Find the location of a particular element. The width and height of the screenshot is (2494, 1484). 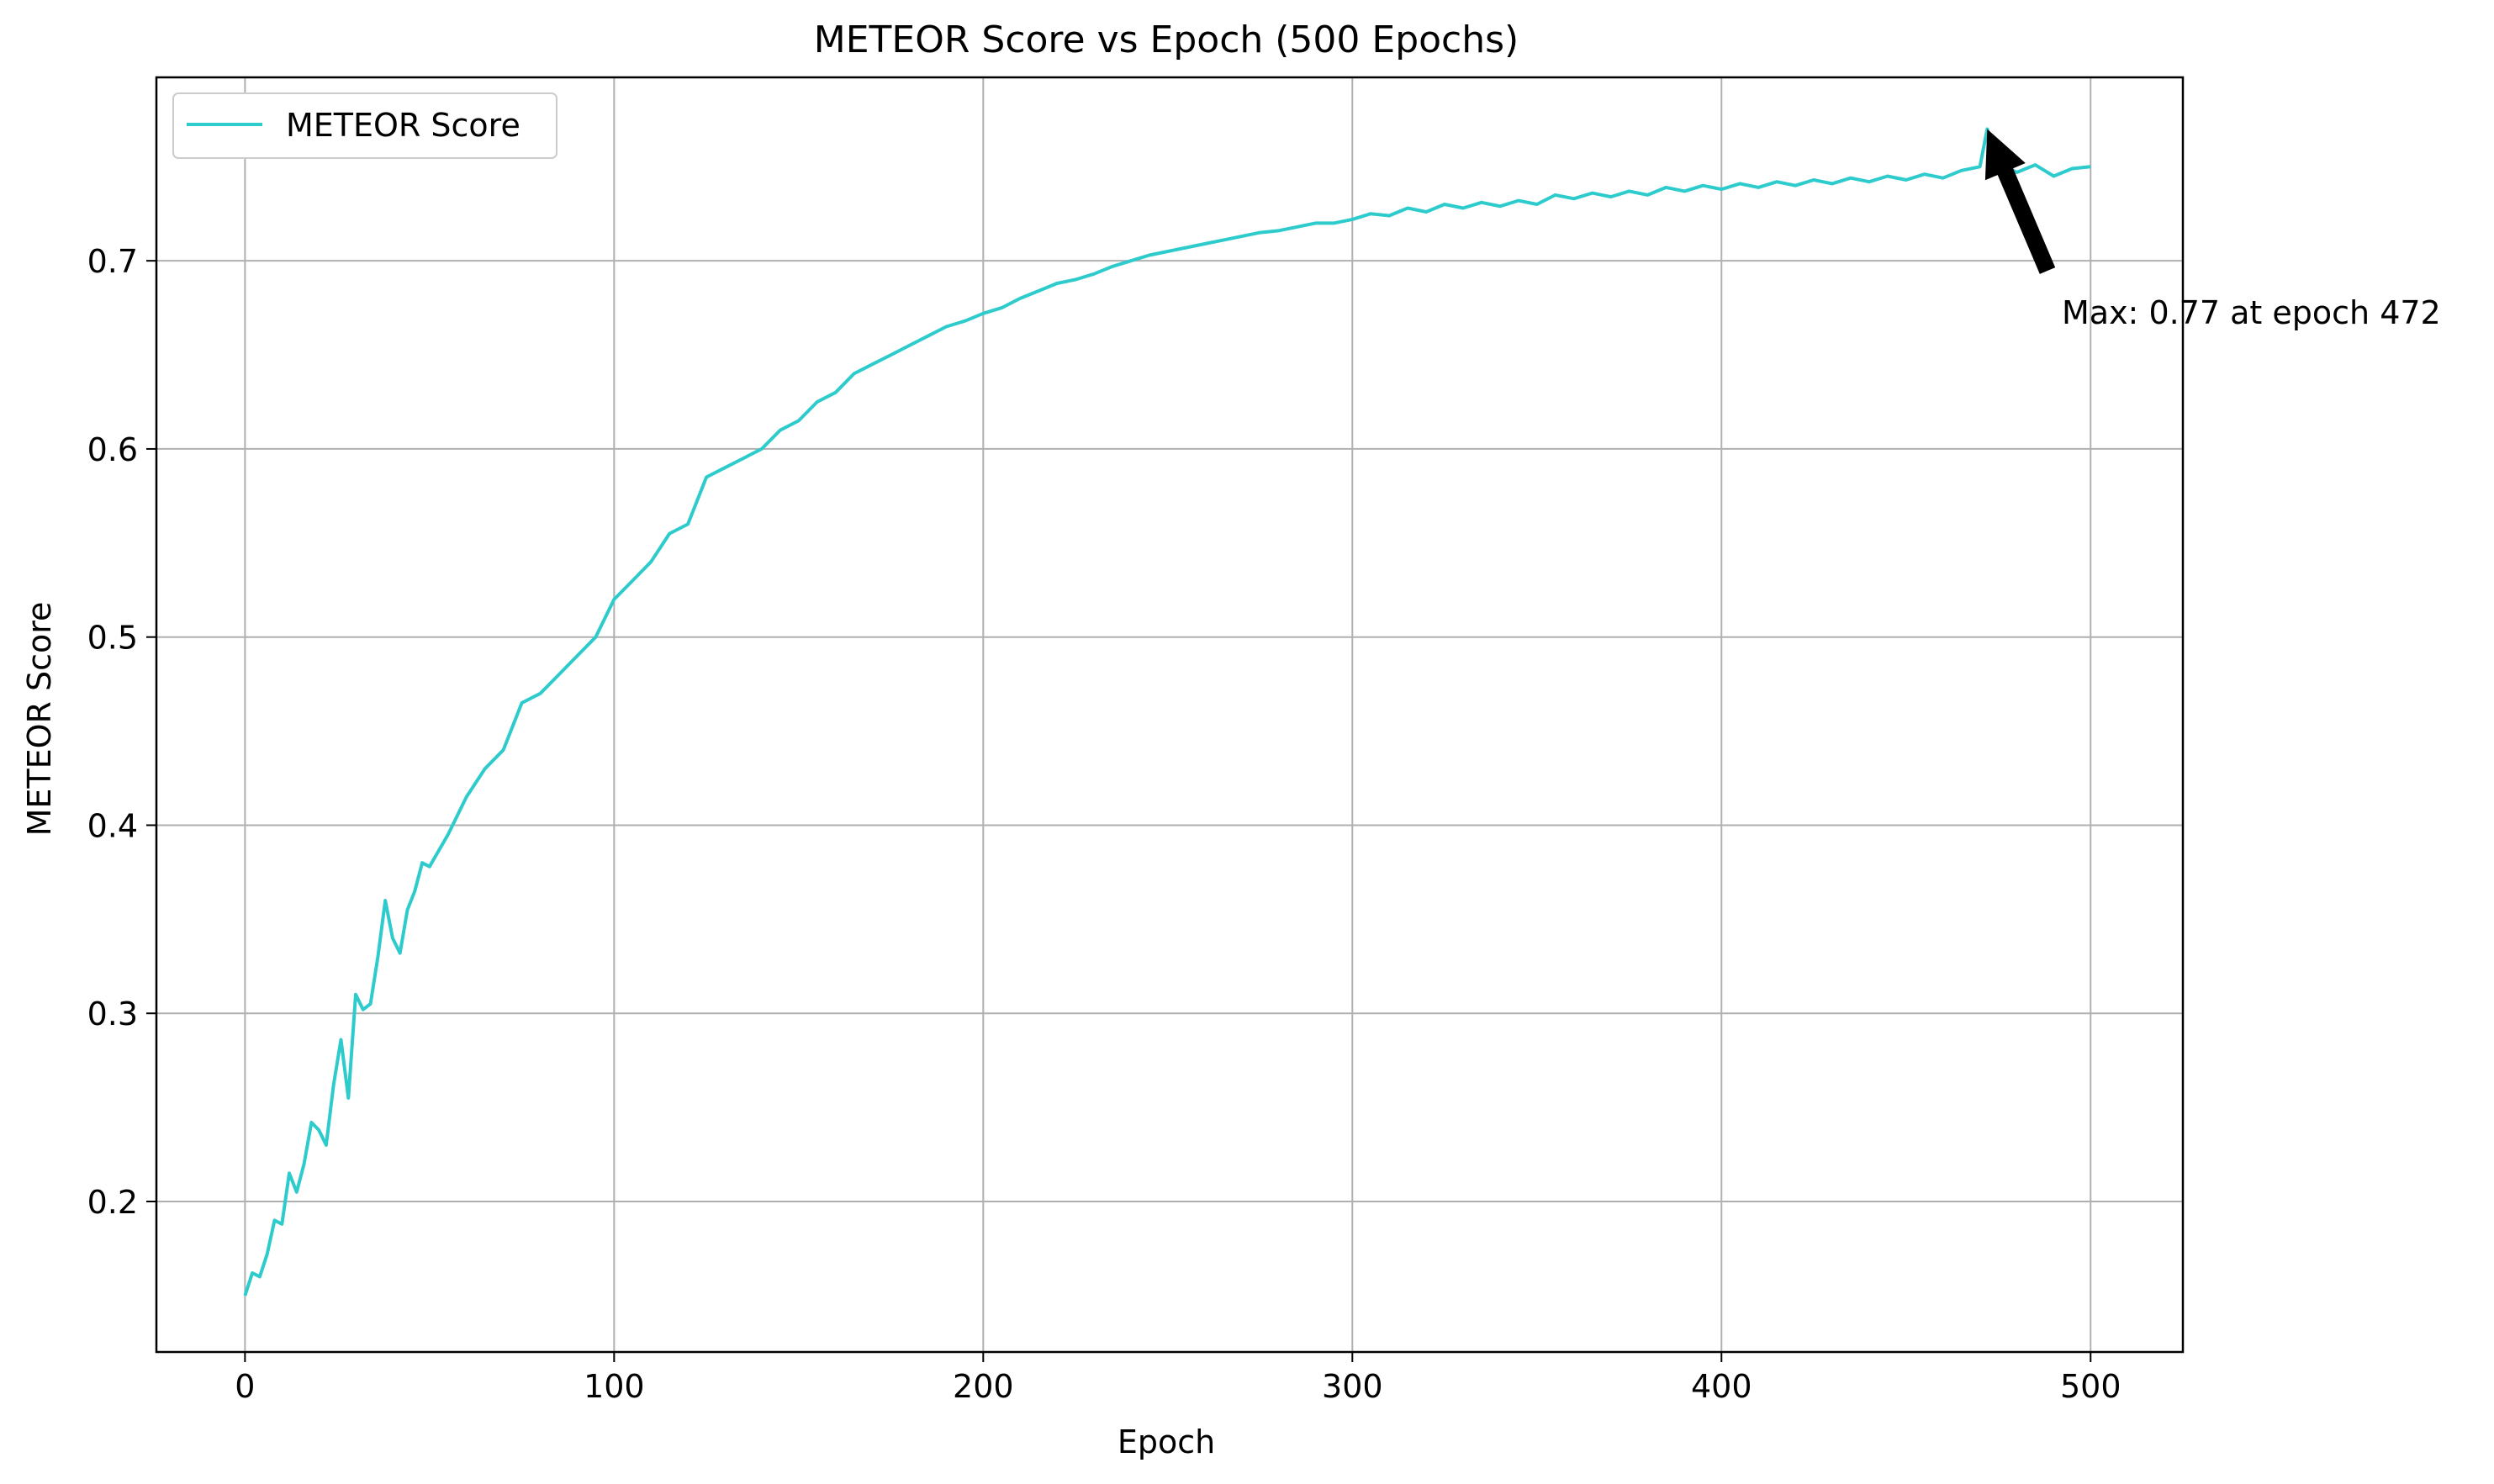

x-axis-label: Epoch is located at coordinates (1167, 1441).